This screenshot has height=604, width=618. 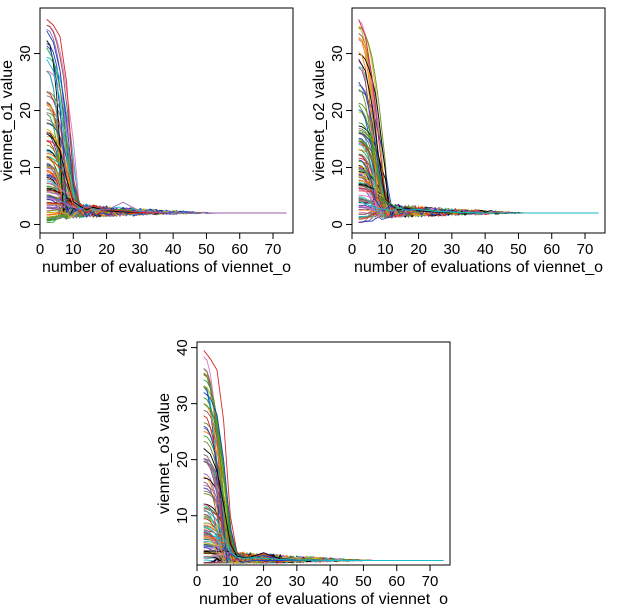 I want to click on y-axis-title: viennet_o2 value, so click(x=319, y=120).